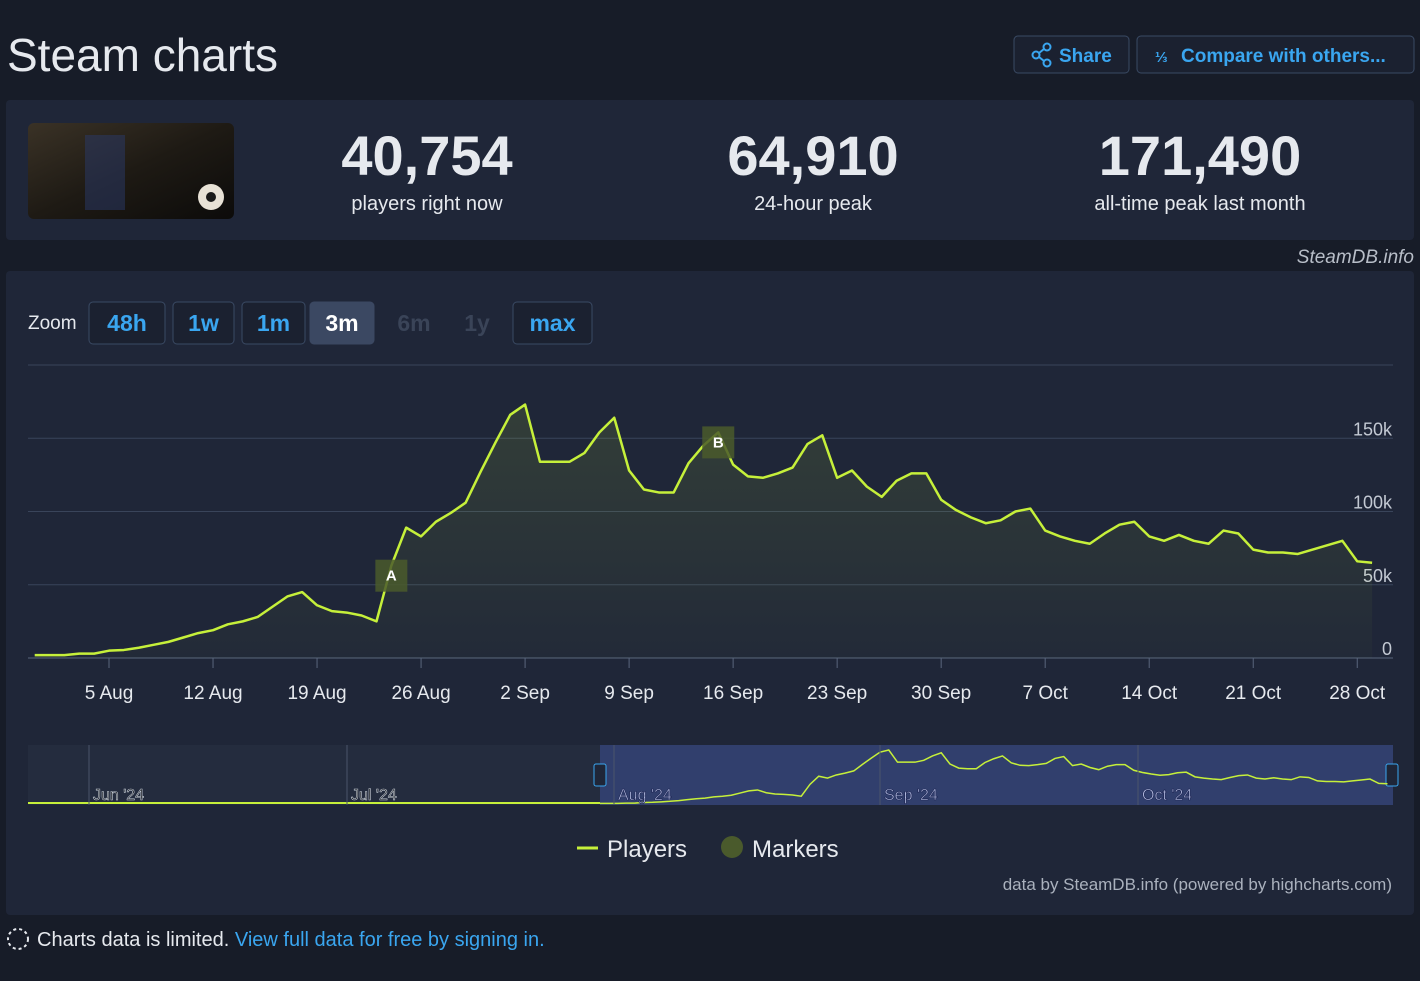 The width and height of the screenshot is (1420, 981). What do you see at coordinates (142, 55) in the screenshot?
I see `page-title: Steam charts` at bounding box center [142, 55].